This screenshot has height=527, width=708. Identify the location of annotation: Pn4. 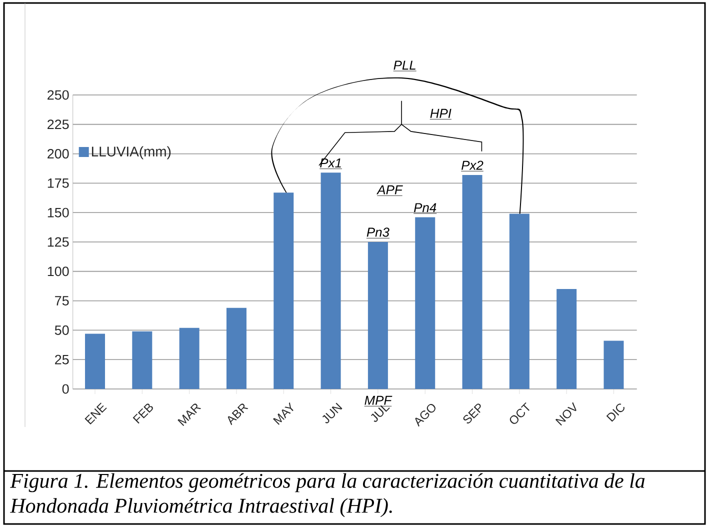
(425, 207).